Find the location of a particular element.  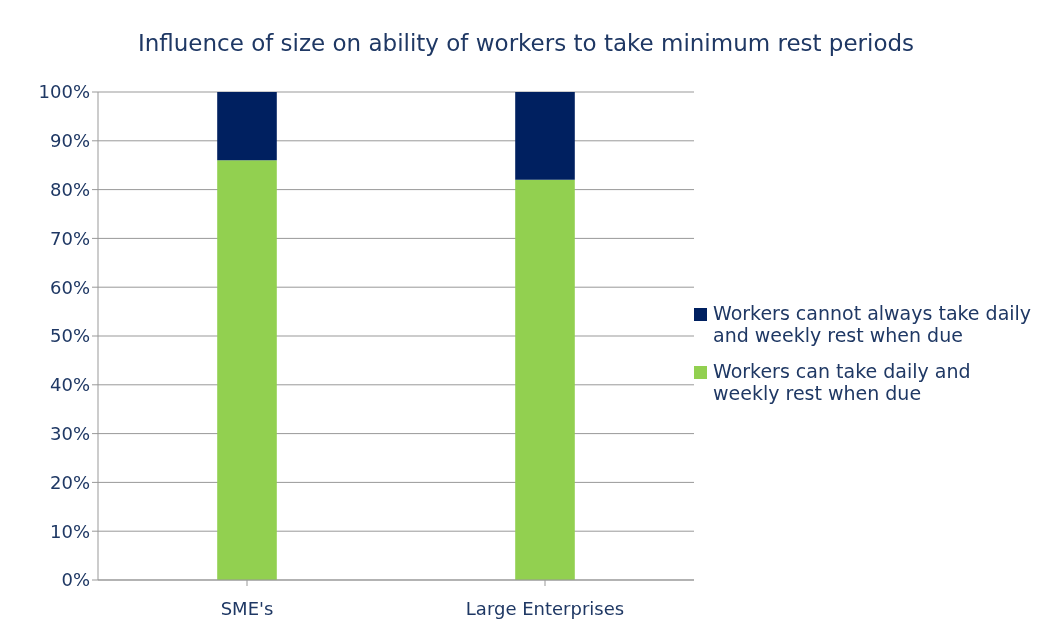

y-tick-label: 70% is located at coordinates (69, 238).